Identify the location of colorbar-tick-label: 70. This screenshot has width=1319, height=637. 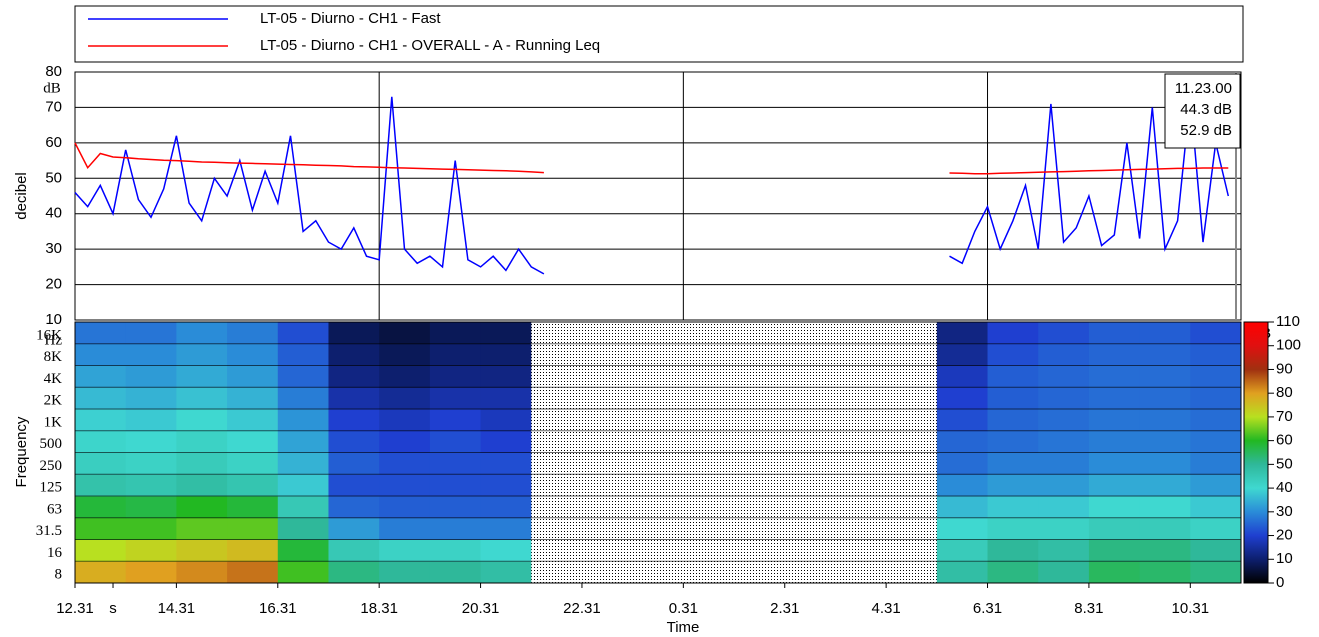
(1284, 416).